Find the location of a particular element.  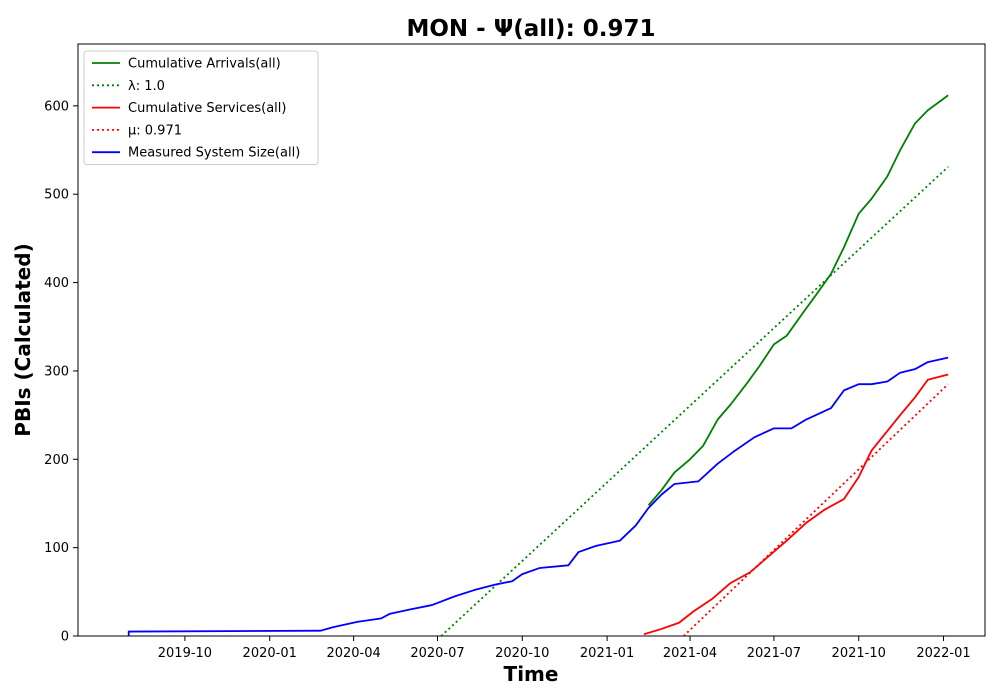

y-axis-ticks: 0 100 200 300 400 500 600 is located at coordinates (61, 372).